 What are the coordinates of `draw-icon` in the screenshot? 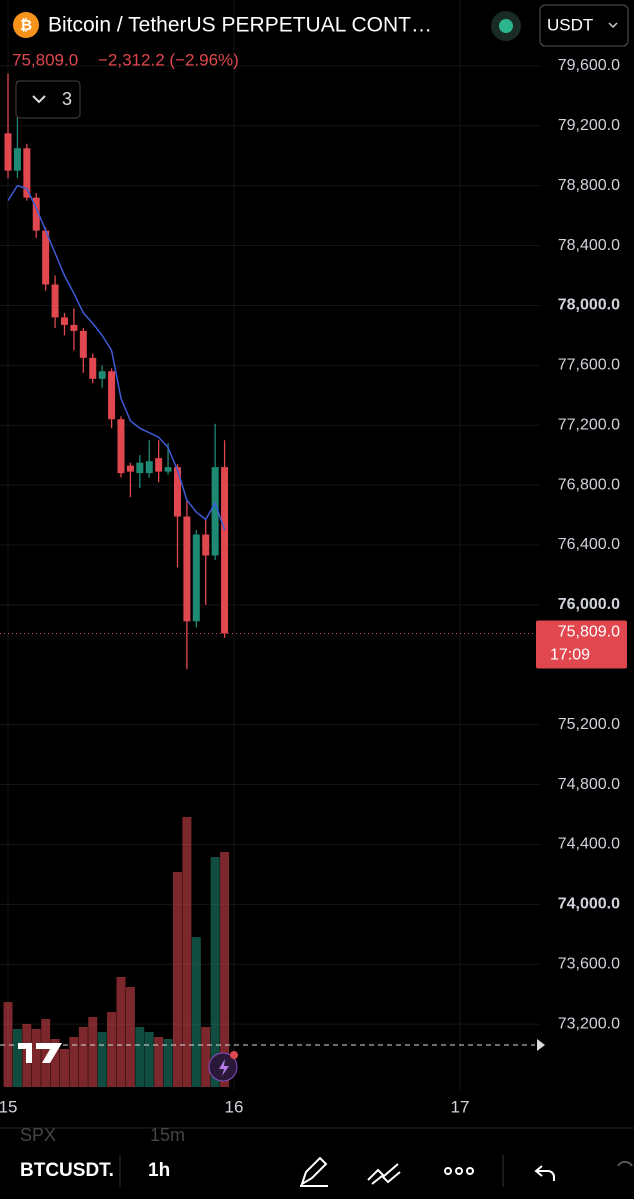 It's located at (314, 1171).